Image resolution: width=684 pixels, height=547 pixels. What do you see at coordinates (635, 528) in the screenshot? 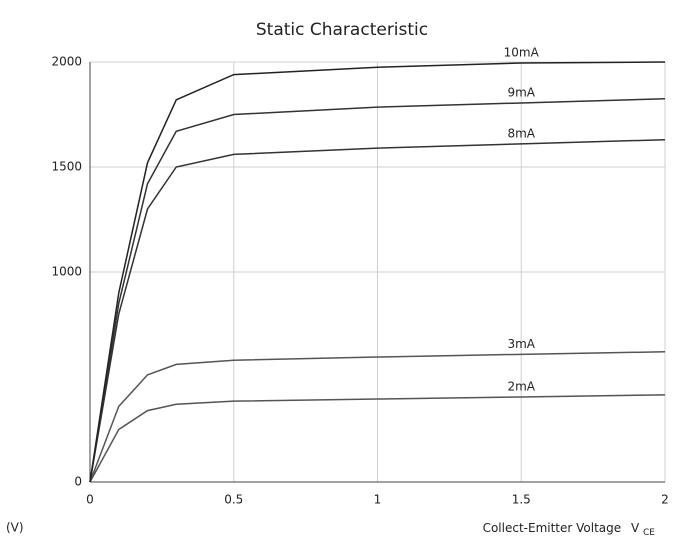
I see `x-axis-symbol: V` at bounding box center [635, 528].